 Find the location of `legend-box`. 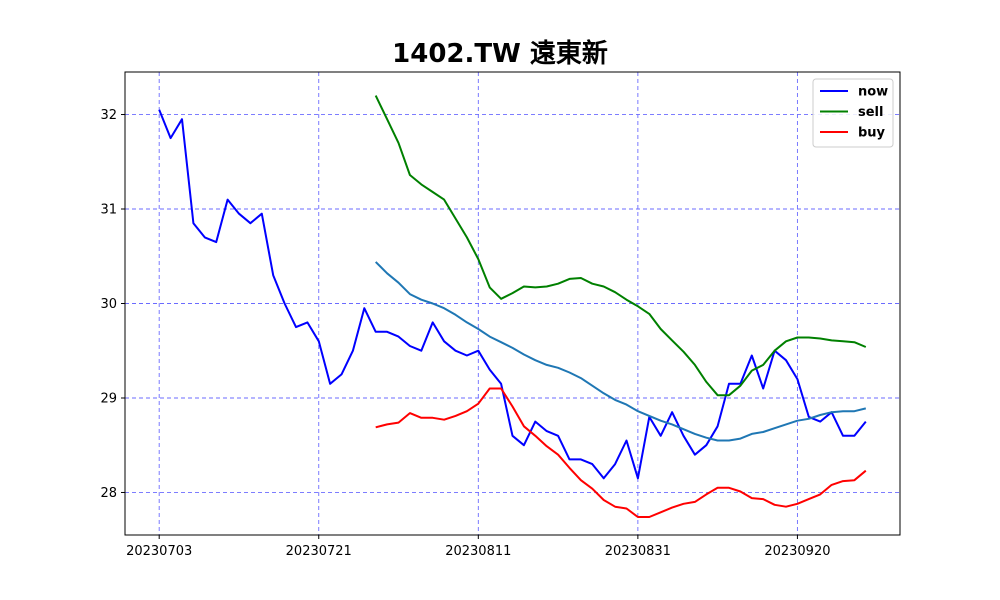

legend-box is located at coordinates (853, 113).